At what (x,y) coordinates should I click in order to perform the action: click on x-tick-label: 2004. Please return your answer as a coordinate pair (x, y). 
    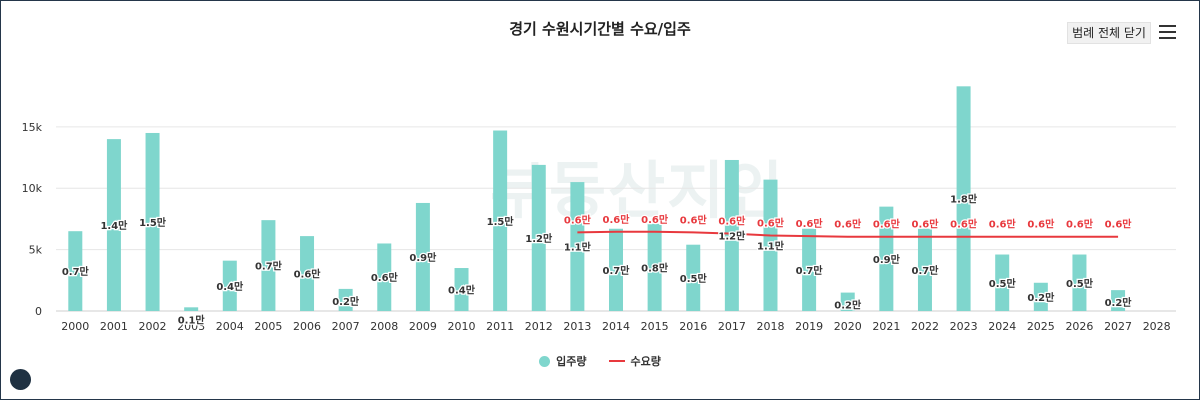
    Looking at the image, I should click on (230, 326).